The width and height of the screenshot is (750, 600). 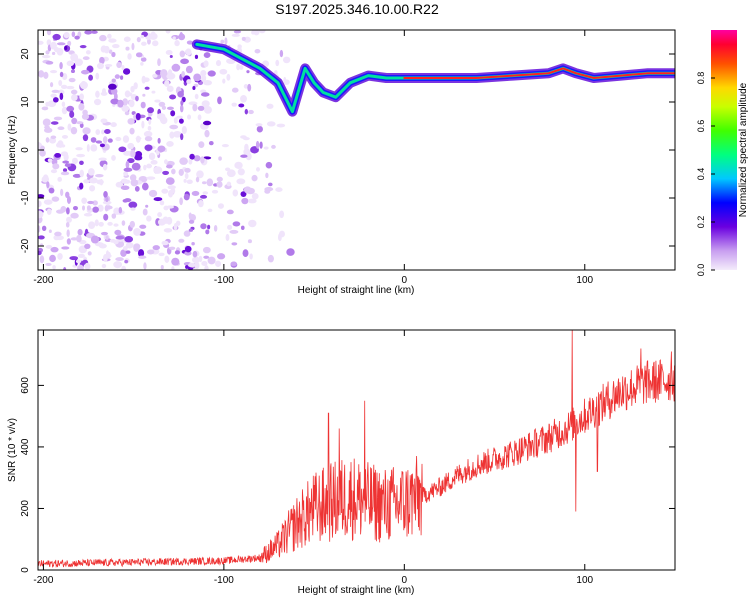 What do you see at coordinates (12, 150) in the screenshot?
I see `spectrogram-y-label: Frequency (Hz)` at bounding box center [12, 150].